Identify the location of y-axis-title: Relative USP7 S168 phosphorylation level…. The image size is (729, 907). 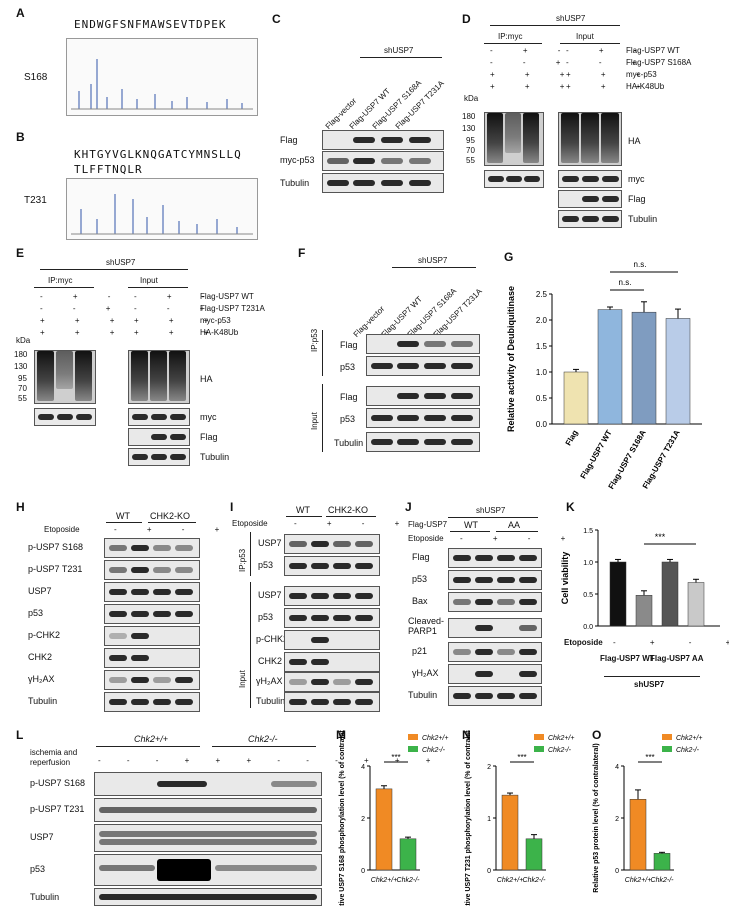
(342, 818).